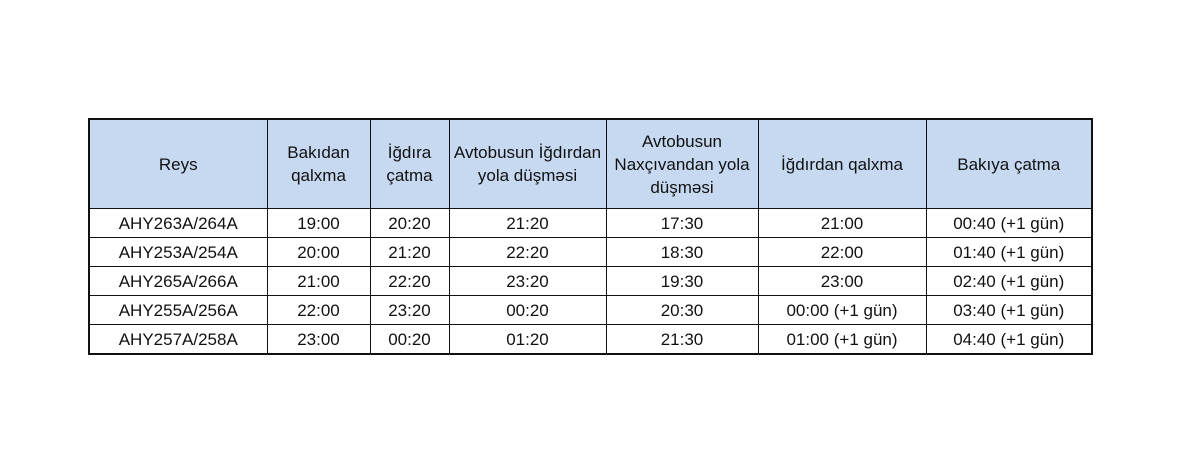 The width and height of the screenshot is (1179, 475). I want to click on header-baku-departure: Bakıdan qalxma, so click(318, 163).